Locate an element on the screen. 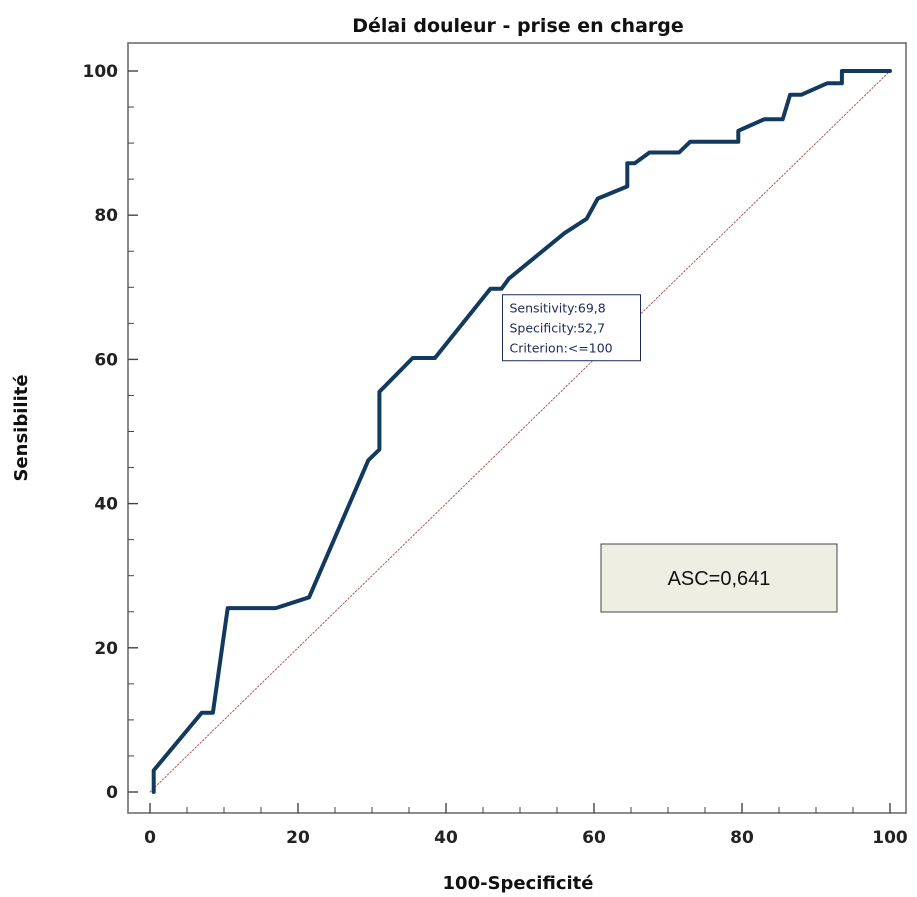  y-tick-label: 80 is located at coordinates (106, 216).